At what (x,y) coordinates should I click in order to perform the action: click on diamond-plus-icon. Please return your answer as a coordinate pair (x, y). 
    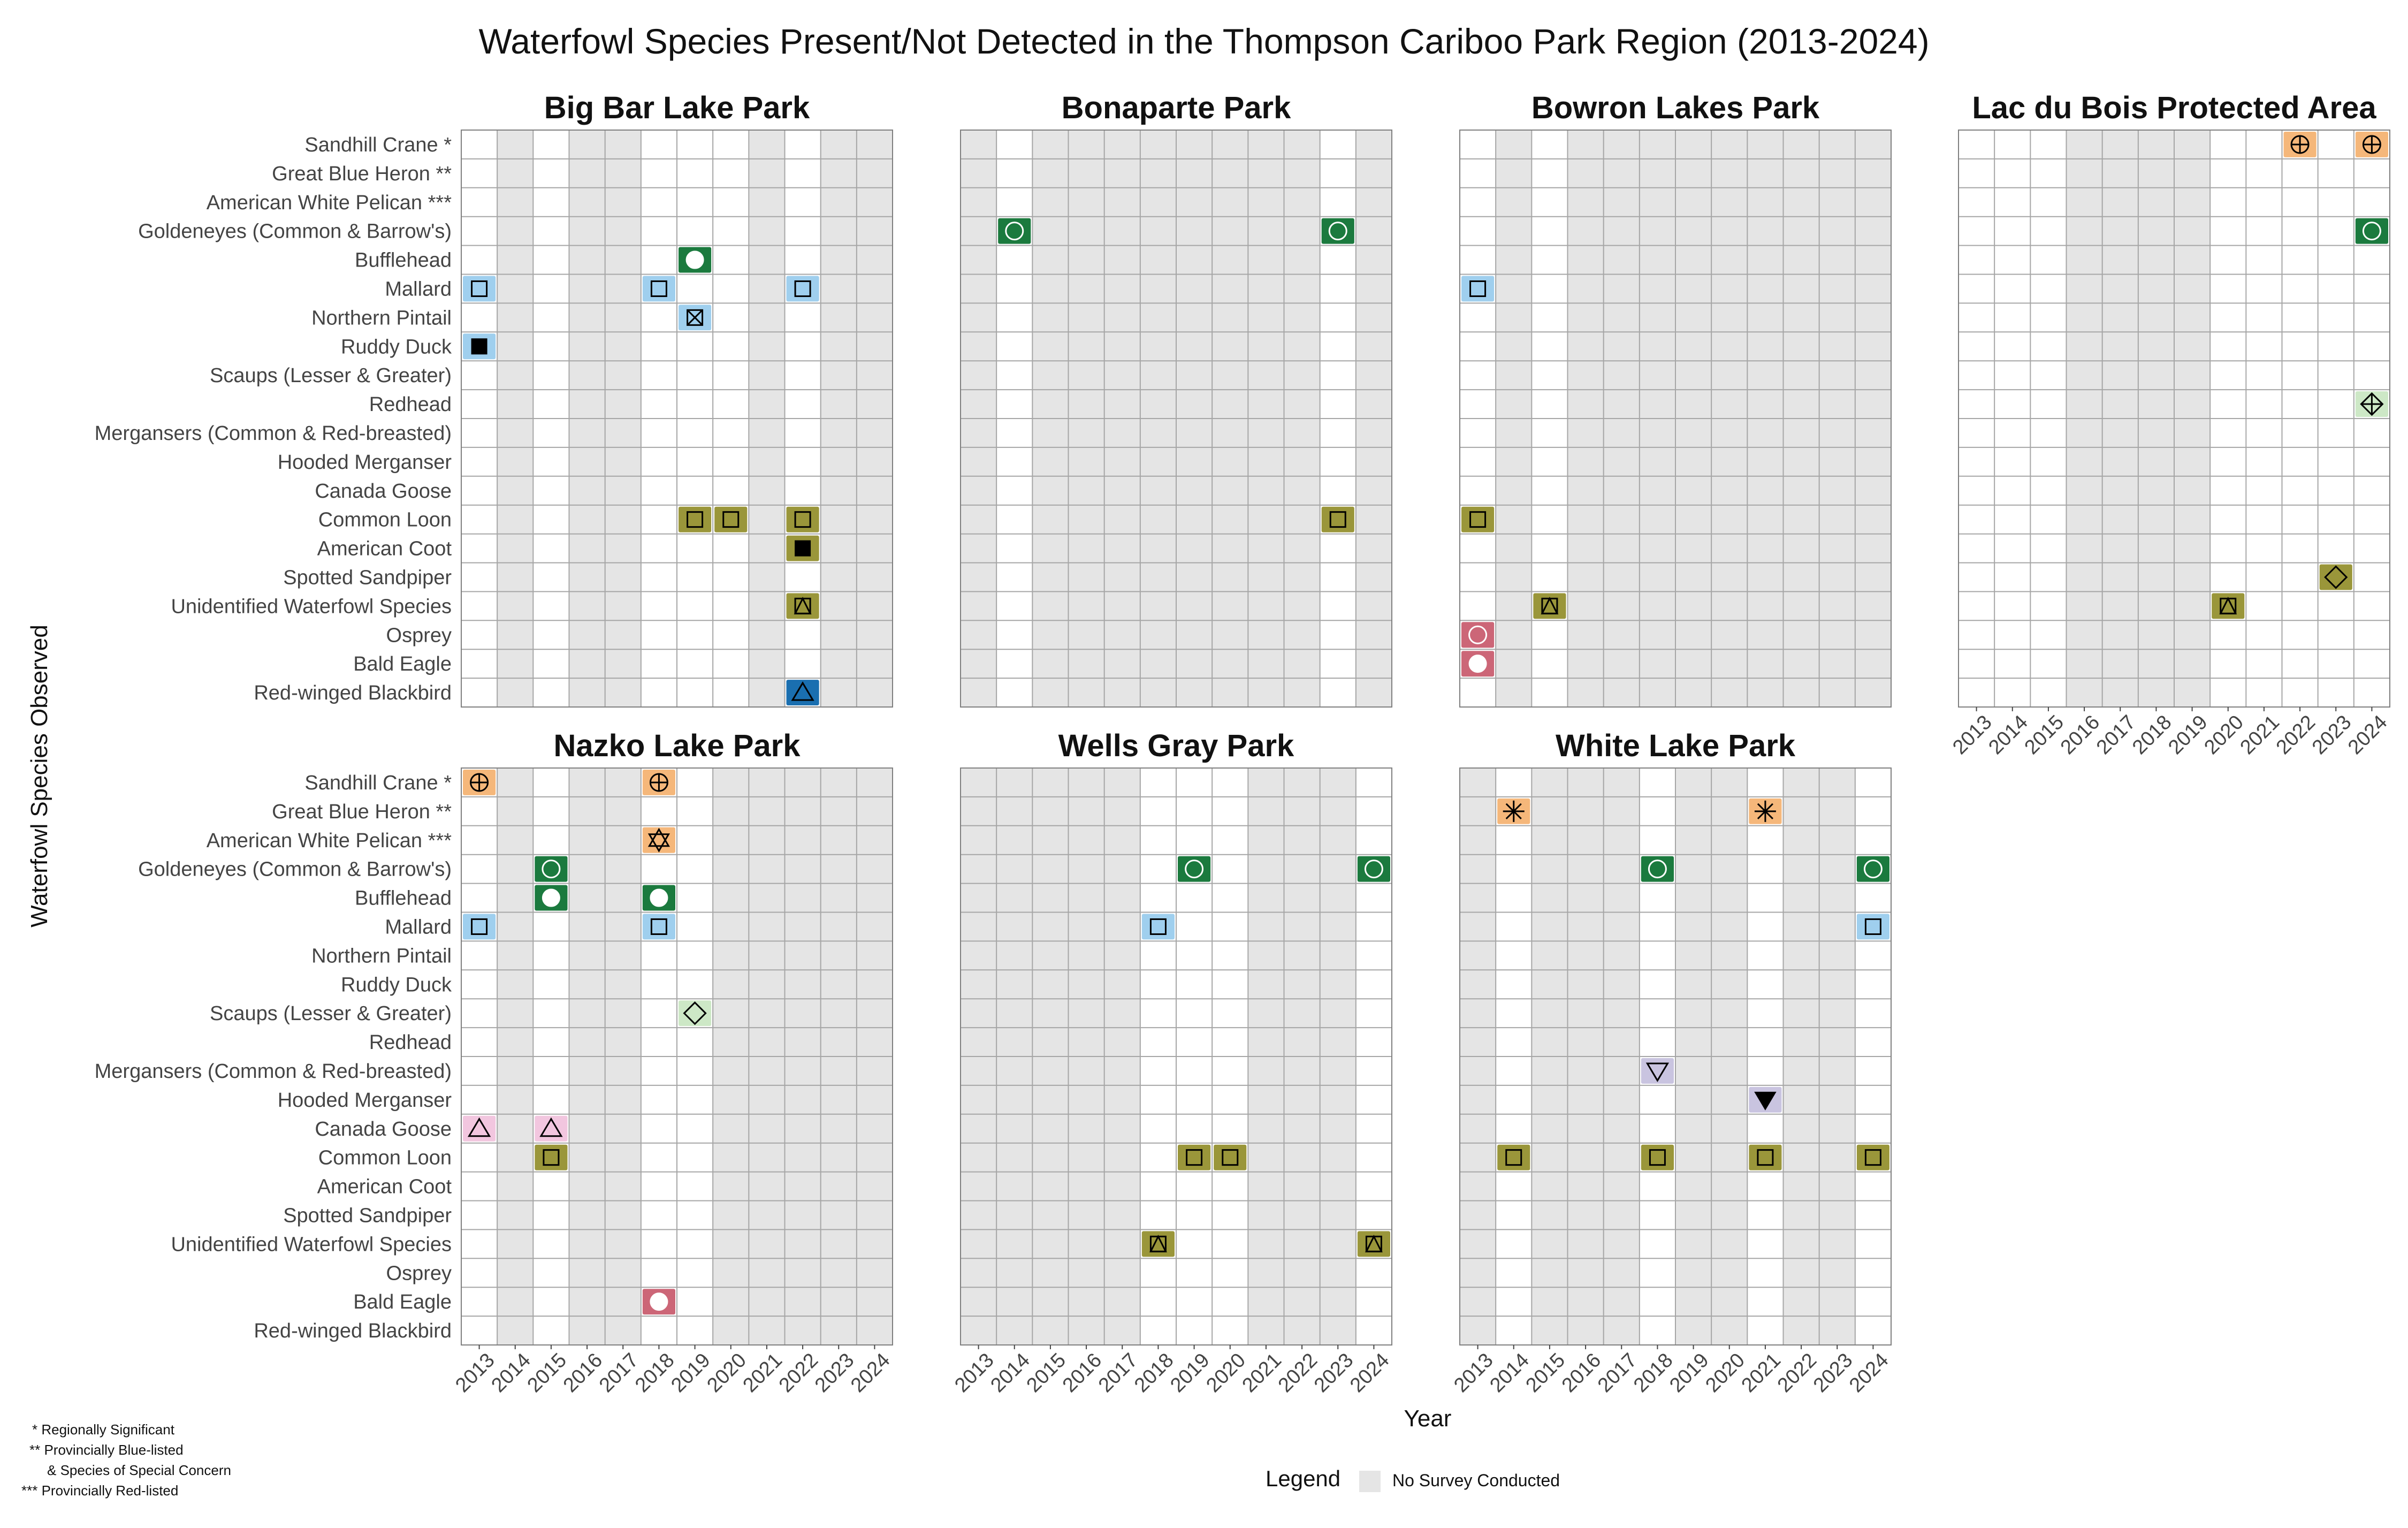
    Looking at the image, I should click on (2372, 404).